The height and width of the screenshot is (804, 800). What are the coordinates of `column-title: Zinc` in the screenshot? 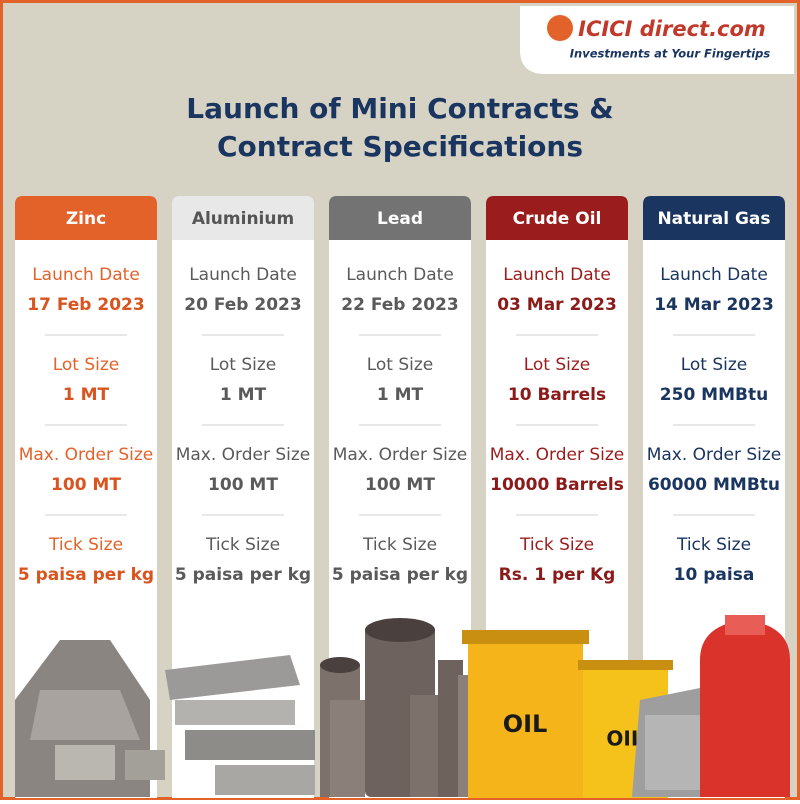 It's located at (86, 219).